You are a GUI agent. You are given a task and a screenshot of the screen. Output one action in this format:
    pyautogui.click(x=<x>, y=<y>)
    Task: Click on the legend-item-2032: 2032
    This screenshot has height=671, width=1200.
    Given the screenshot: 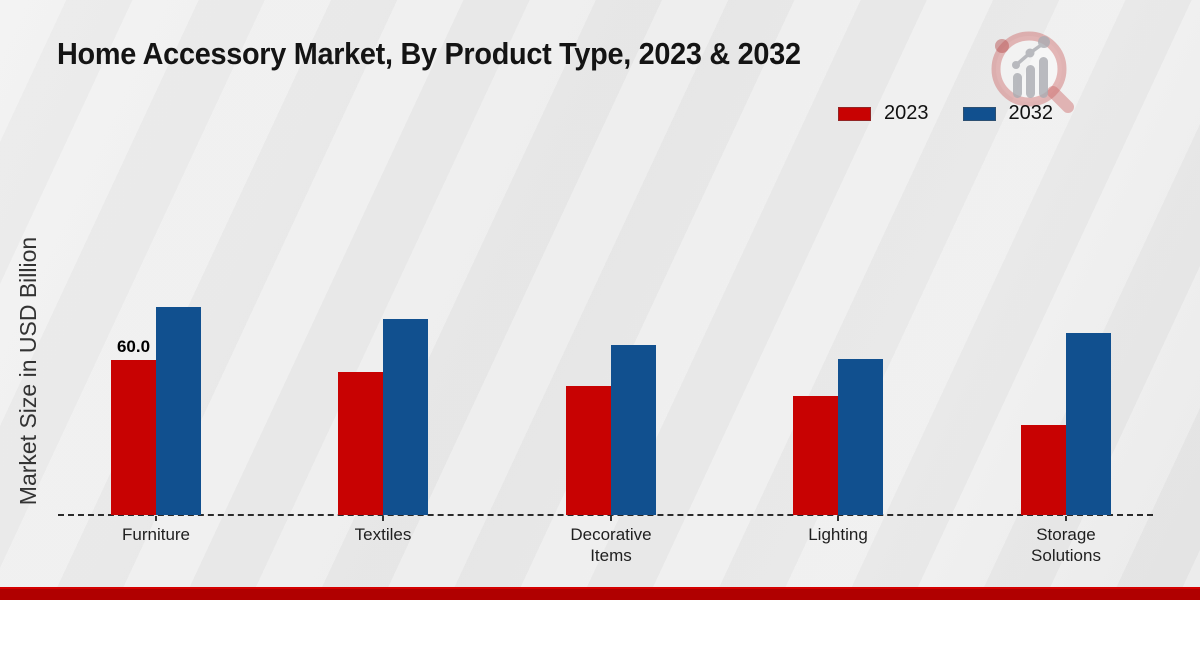 What is the action you would take?
    pyautogui.click(x=1008, y=113)
    